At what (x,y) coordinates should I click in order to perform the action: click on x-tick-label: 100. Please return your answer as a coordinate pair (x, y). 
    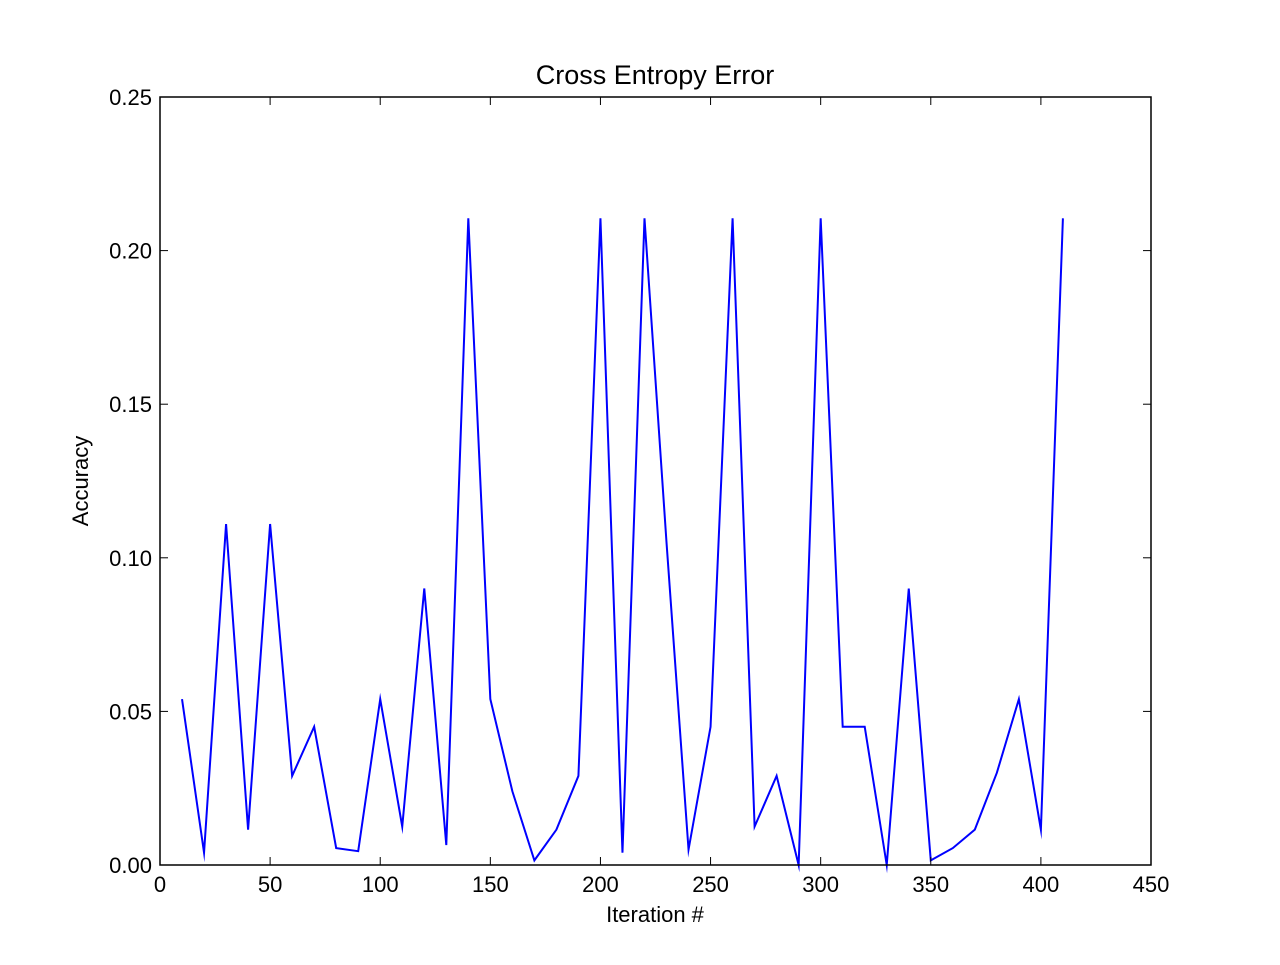
    Looking at the image, I should click on (380, 884).